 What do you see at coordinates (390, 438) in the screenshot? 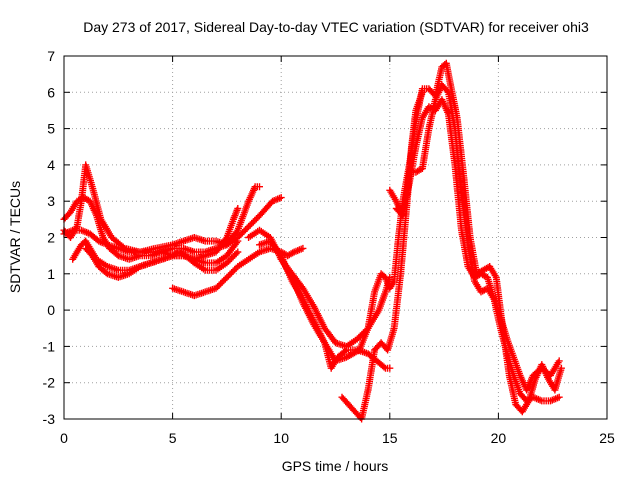
I see `x-tick-label: 15` at bounding box center [390, 438].